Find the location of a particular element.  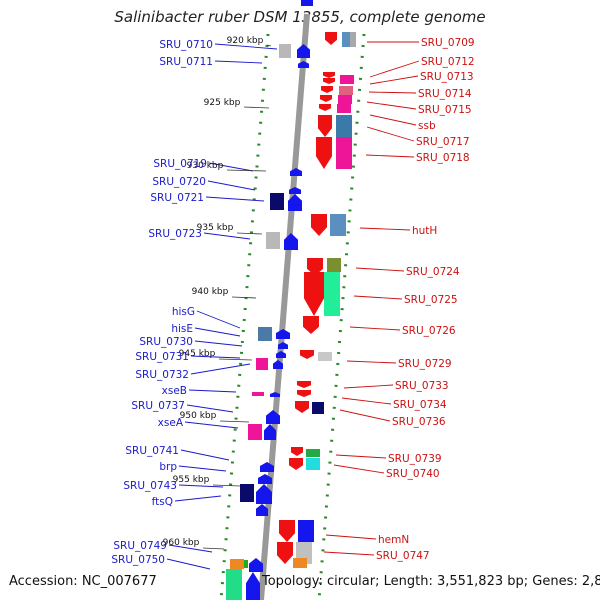

gene-label-xseb: xseB is located at coordinates (174, 391).